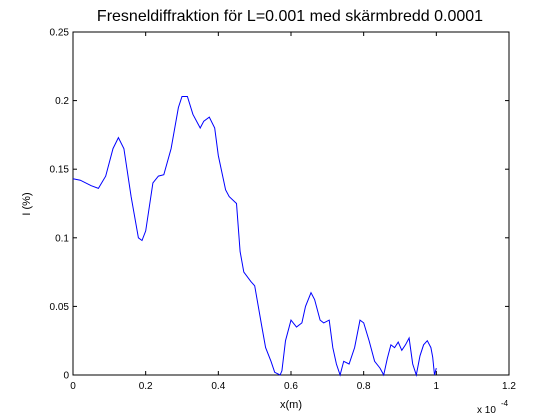 This screenshot has width=560, height=420. I want to click on y-tick-label: 0.2, so click(62, 101).